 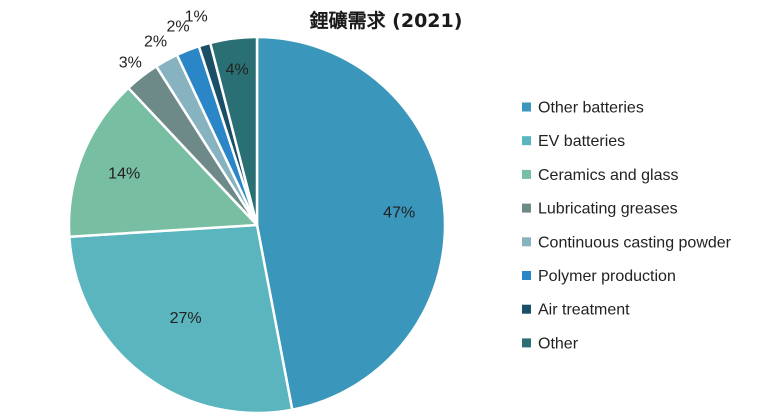 What do you see at coordinates (558, 343) in the screenshot?
I see `legend-label: Other` at bounding box center [558, 343].